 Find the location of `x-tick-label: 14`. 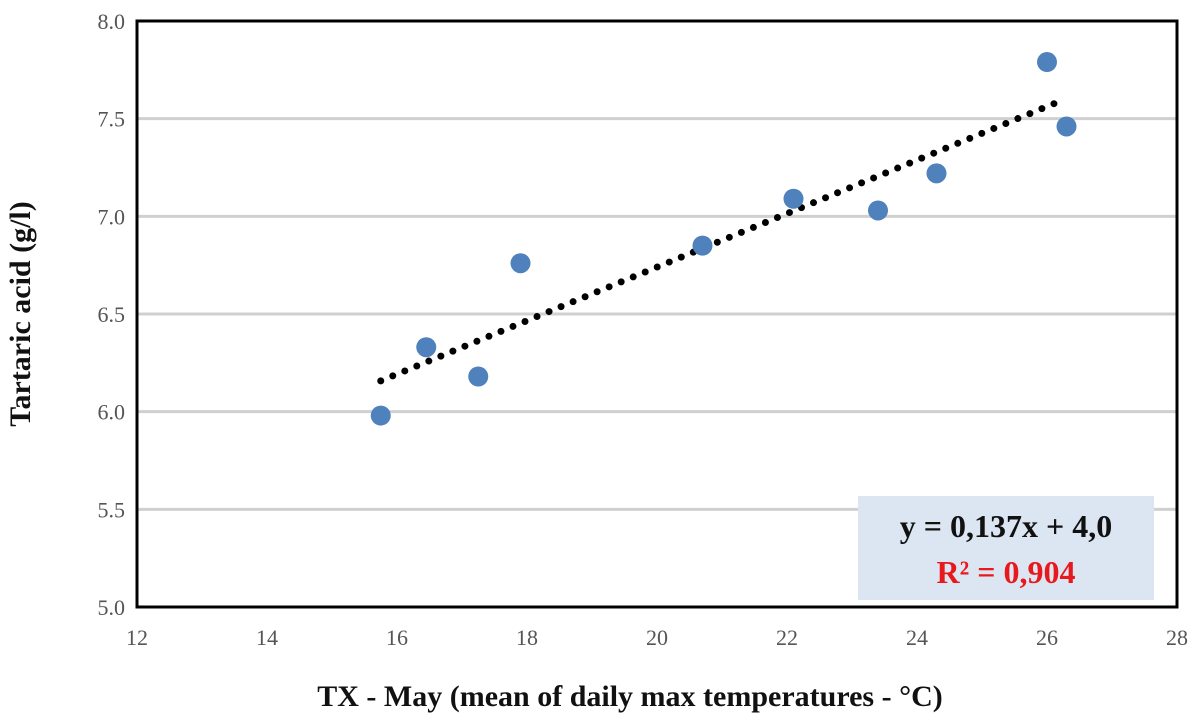

x-tick-label: 14 is located at coordinates (267, 637).